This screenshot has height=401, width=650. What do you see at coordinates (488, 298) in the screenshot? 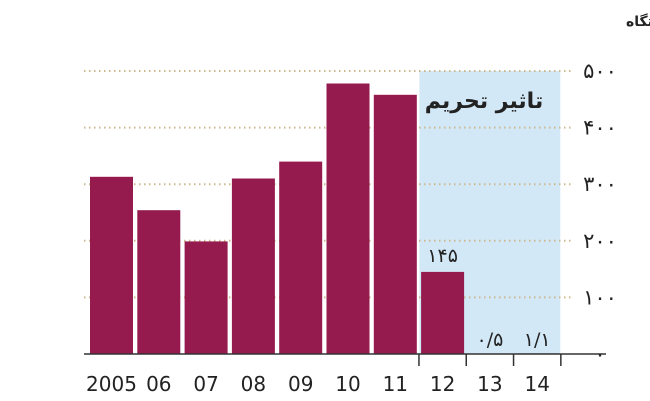
I see `data-labels: ۱۴۵ ۰/۵ ۱/۱` at bounding box center [488, 298].